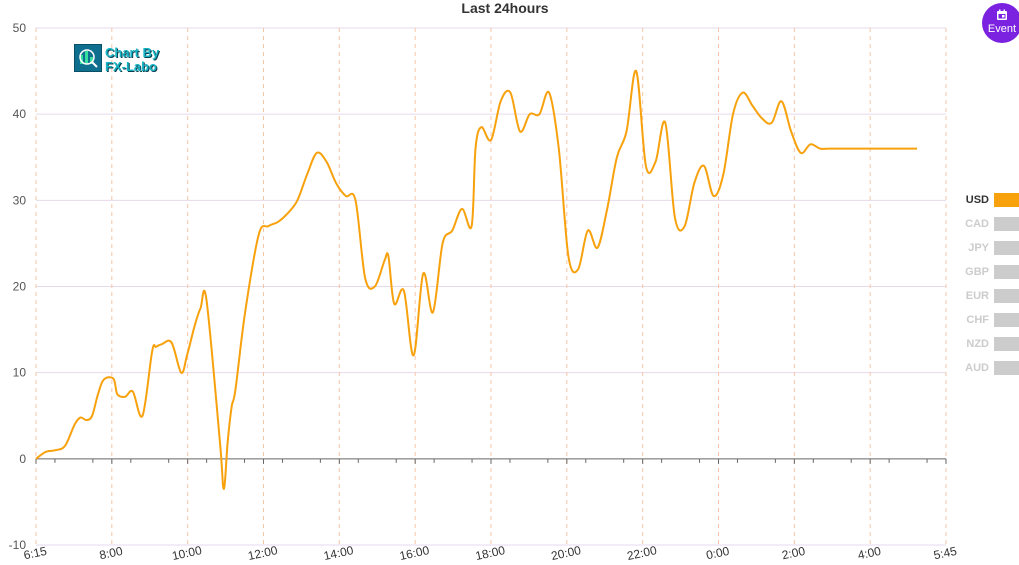 The height and width of the screenshot is (565, 1019). What do you see at coordinates (111, 553) in the screenshot?
I see `x-tick-label: 8:00` at bounding box center [111, 553].